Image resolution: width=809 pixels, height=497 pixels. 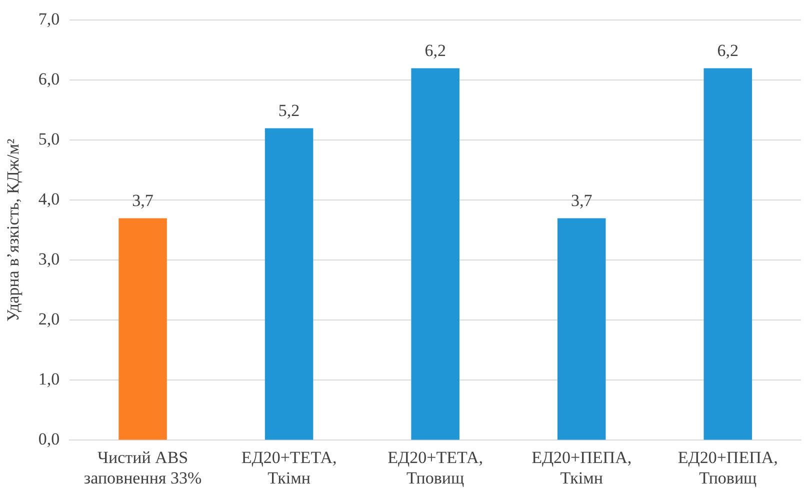 I want to click on y-tick-label: 7,0, so click(x=49, y=19).